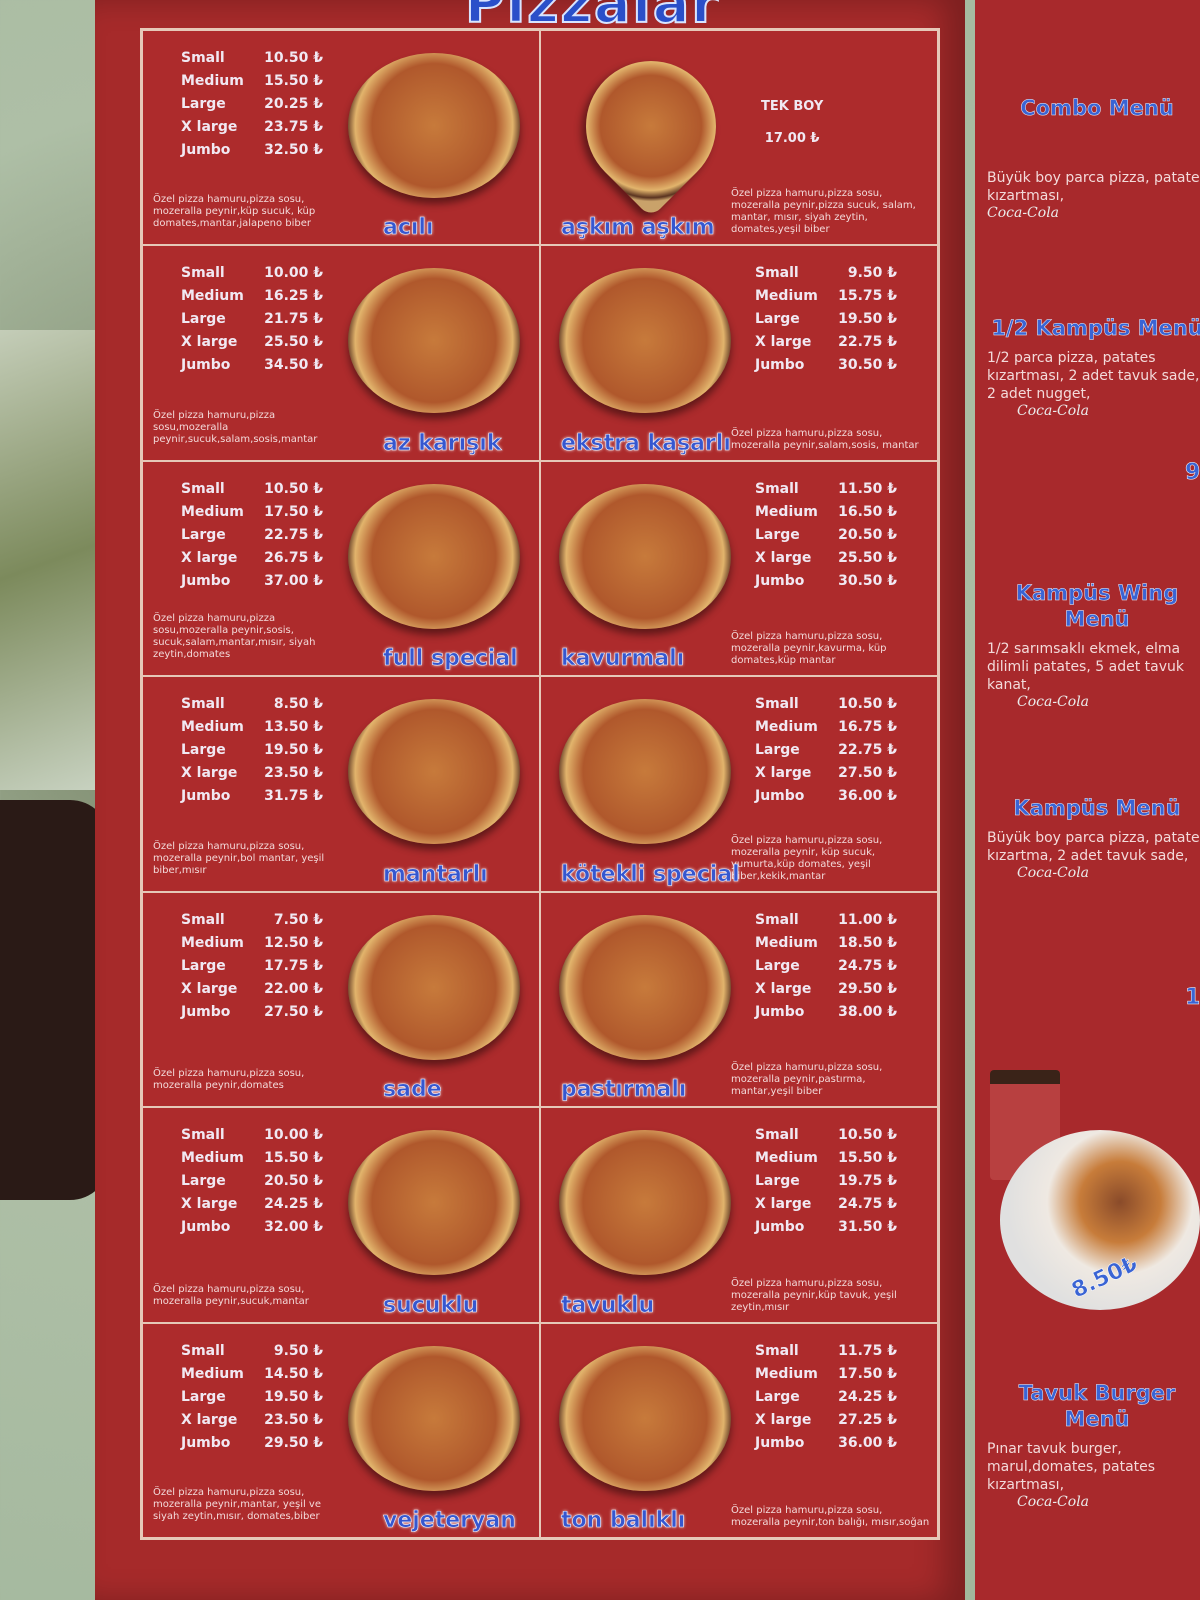  Describe the element at coordinates (1097, 606) in the screenshot. I see `wings-title: Kampüs Wing Menü` at that location.